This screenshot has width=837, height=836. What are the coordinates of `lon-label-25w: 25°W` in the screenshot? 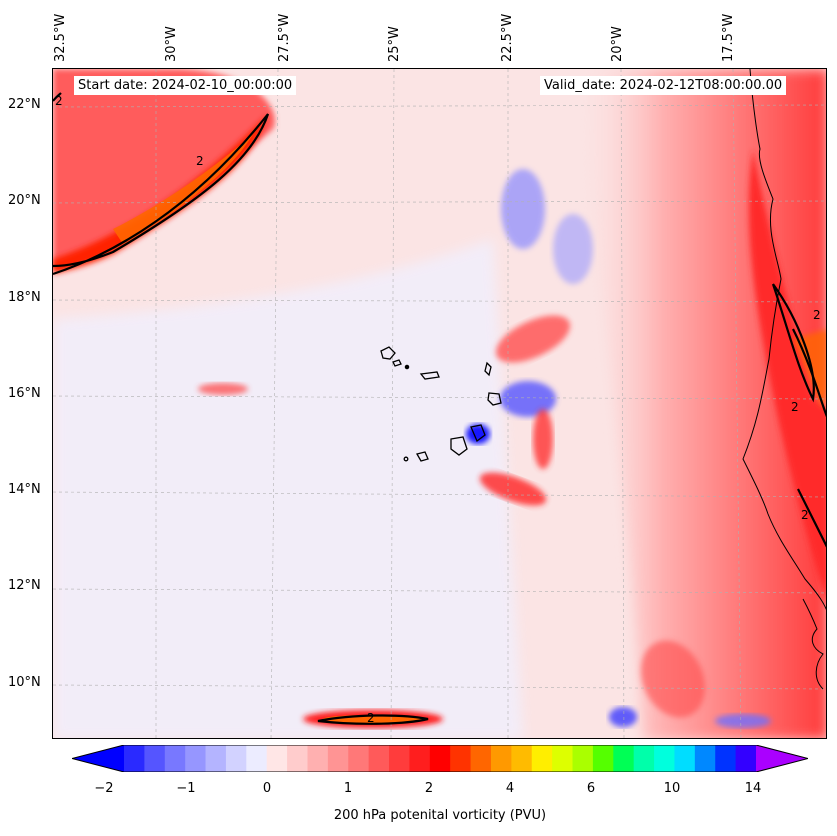 It's located at (394, 44).